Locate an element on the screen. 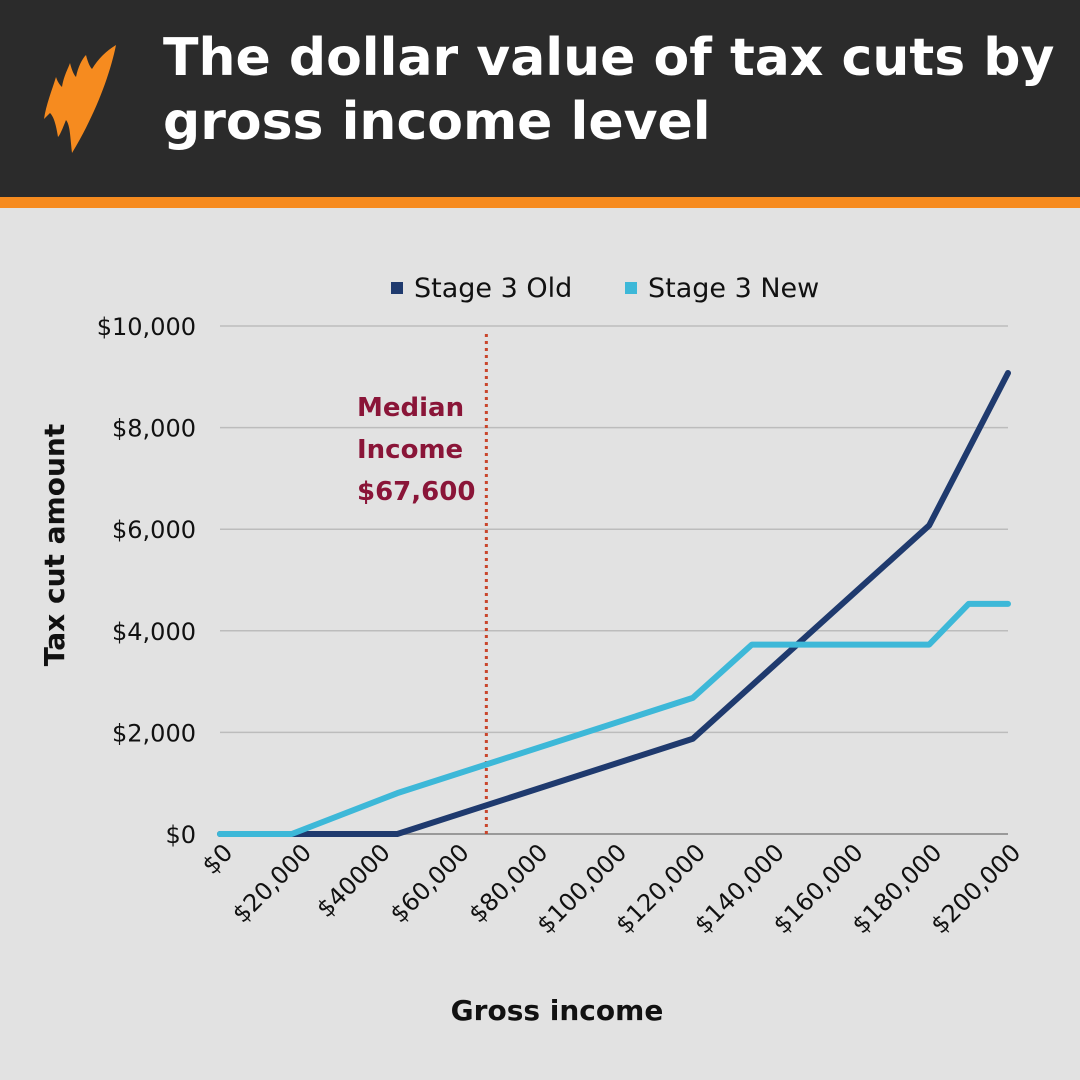 Image resolution: width=1080 pixels, height=1080 pixels. y-tick-label: $4,000 is located at coordinates (154, 632).